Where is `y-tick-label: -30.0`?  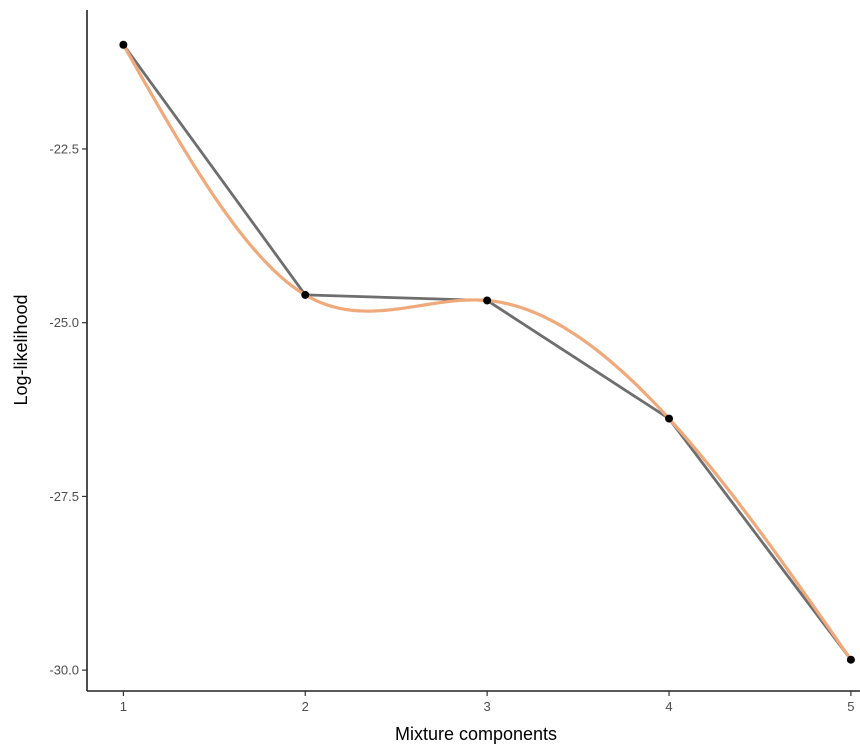
y-tick-label: -30.0 is located at coordinates (64, 670).